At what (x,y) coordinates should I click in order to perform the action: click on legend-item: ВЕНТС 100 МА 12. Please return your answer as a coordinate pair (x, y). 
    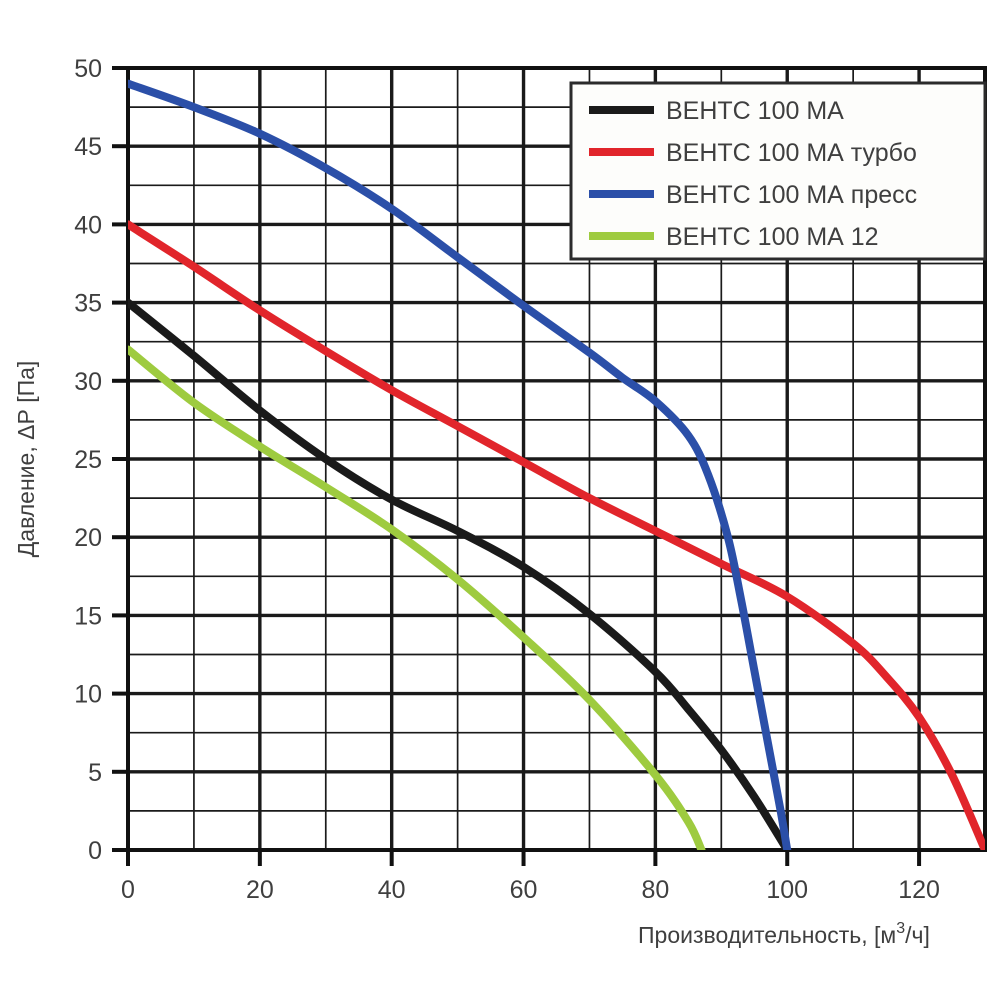
    Looking at the image, I should click on (734, 237).